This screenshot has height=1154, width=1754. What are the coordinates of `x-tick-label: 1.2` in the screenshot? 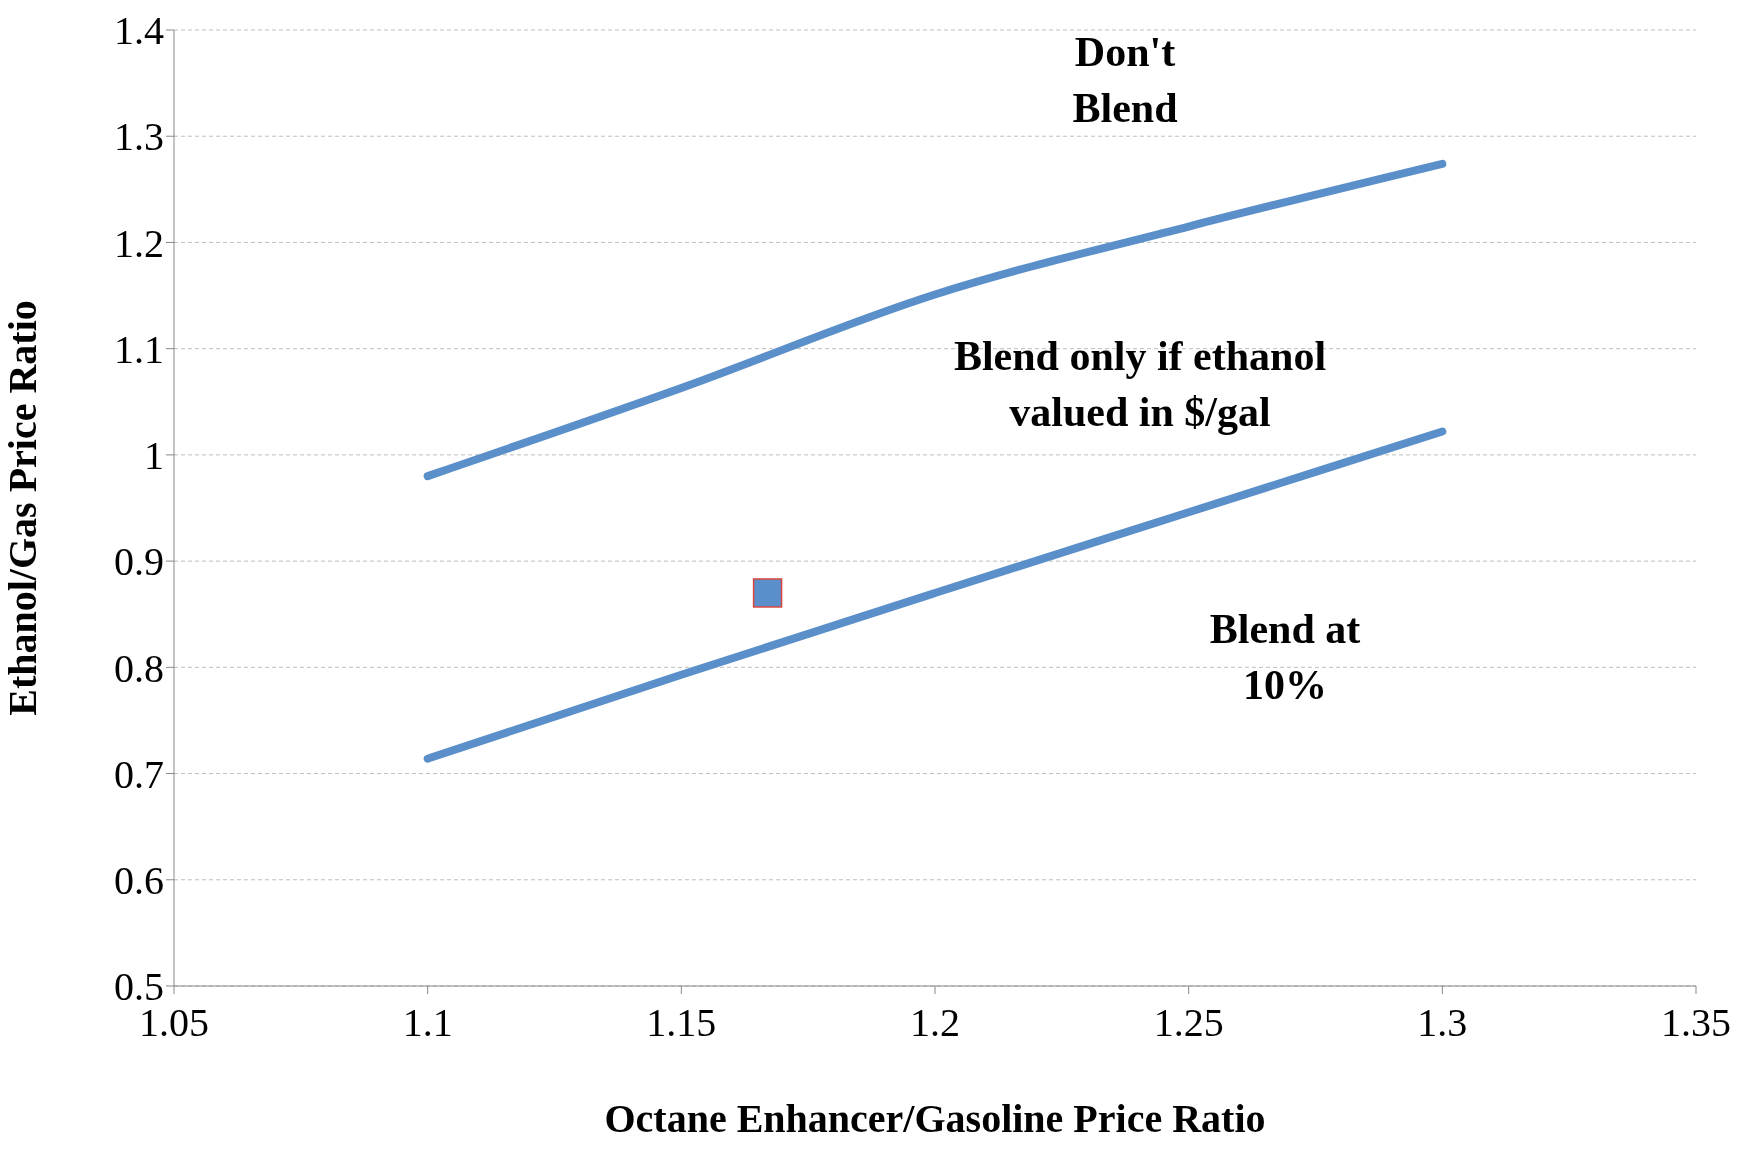 It's located at (935, 1023).